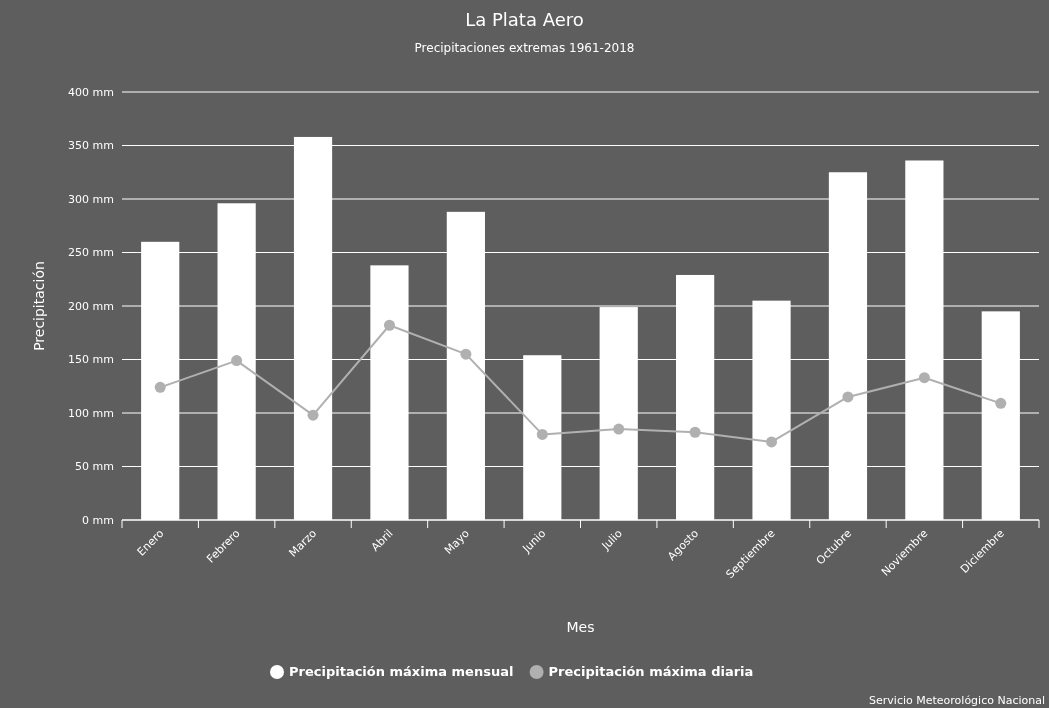 The height and width of the screenshot is (708, 1049). Describe the element at coordinates (91, 413) in the screenshot. I see `y-tick-label: 100 mm` at that location.